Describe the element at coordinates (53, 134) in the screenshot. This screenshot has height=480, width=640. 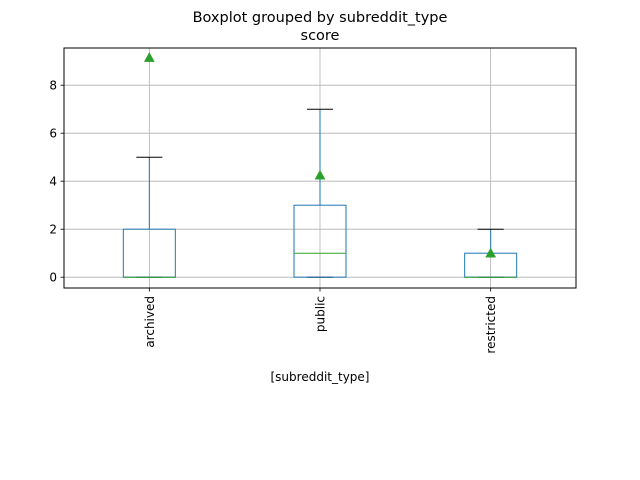
I see `y-tick-label: 6` at that location.